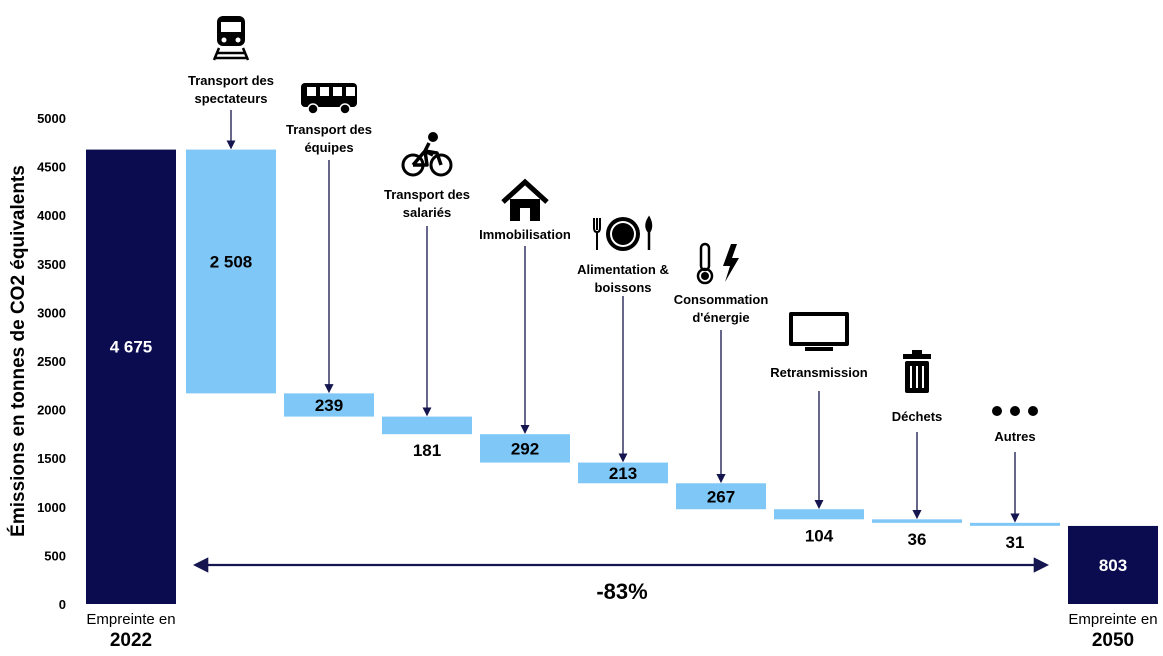 The height and width of the screenshot is (656, 1163). What do you see at coordinates (917, 356) in the screenshot?
I see `trash-lid` at bounding box center [917, 356].